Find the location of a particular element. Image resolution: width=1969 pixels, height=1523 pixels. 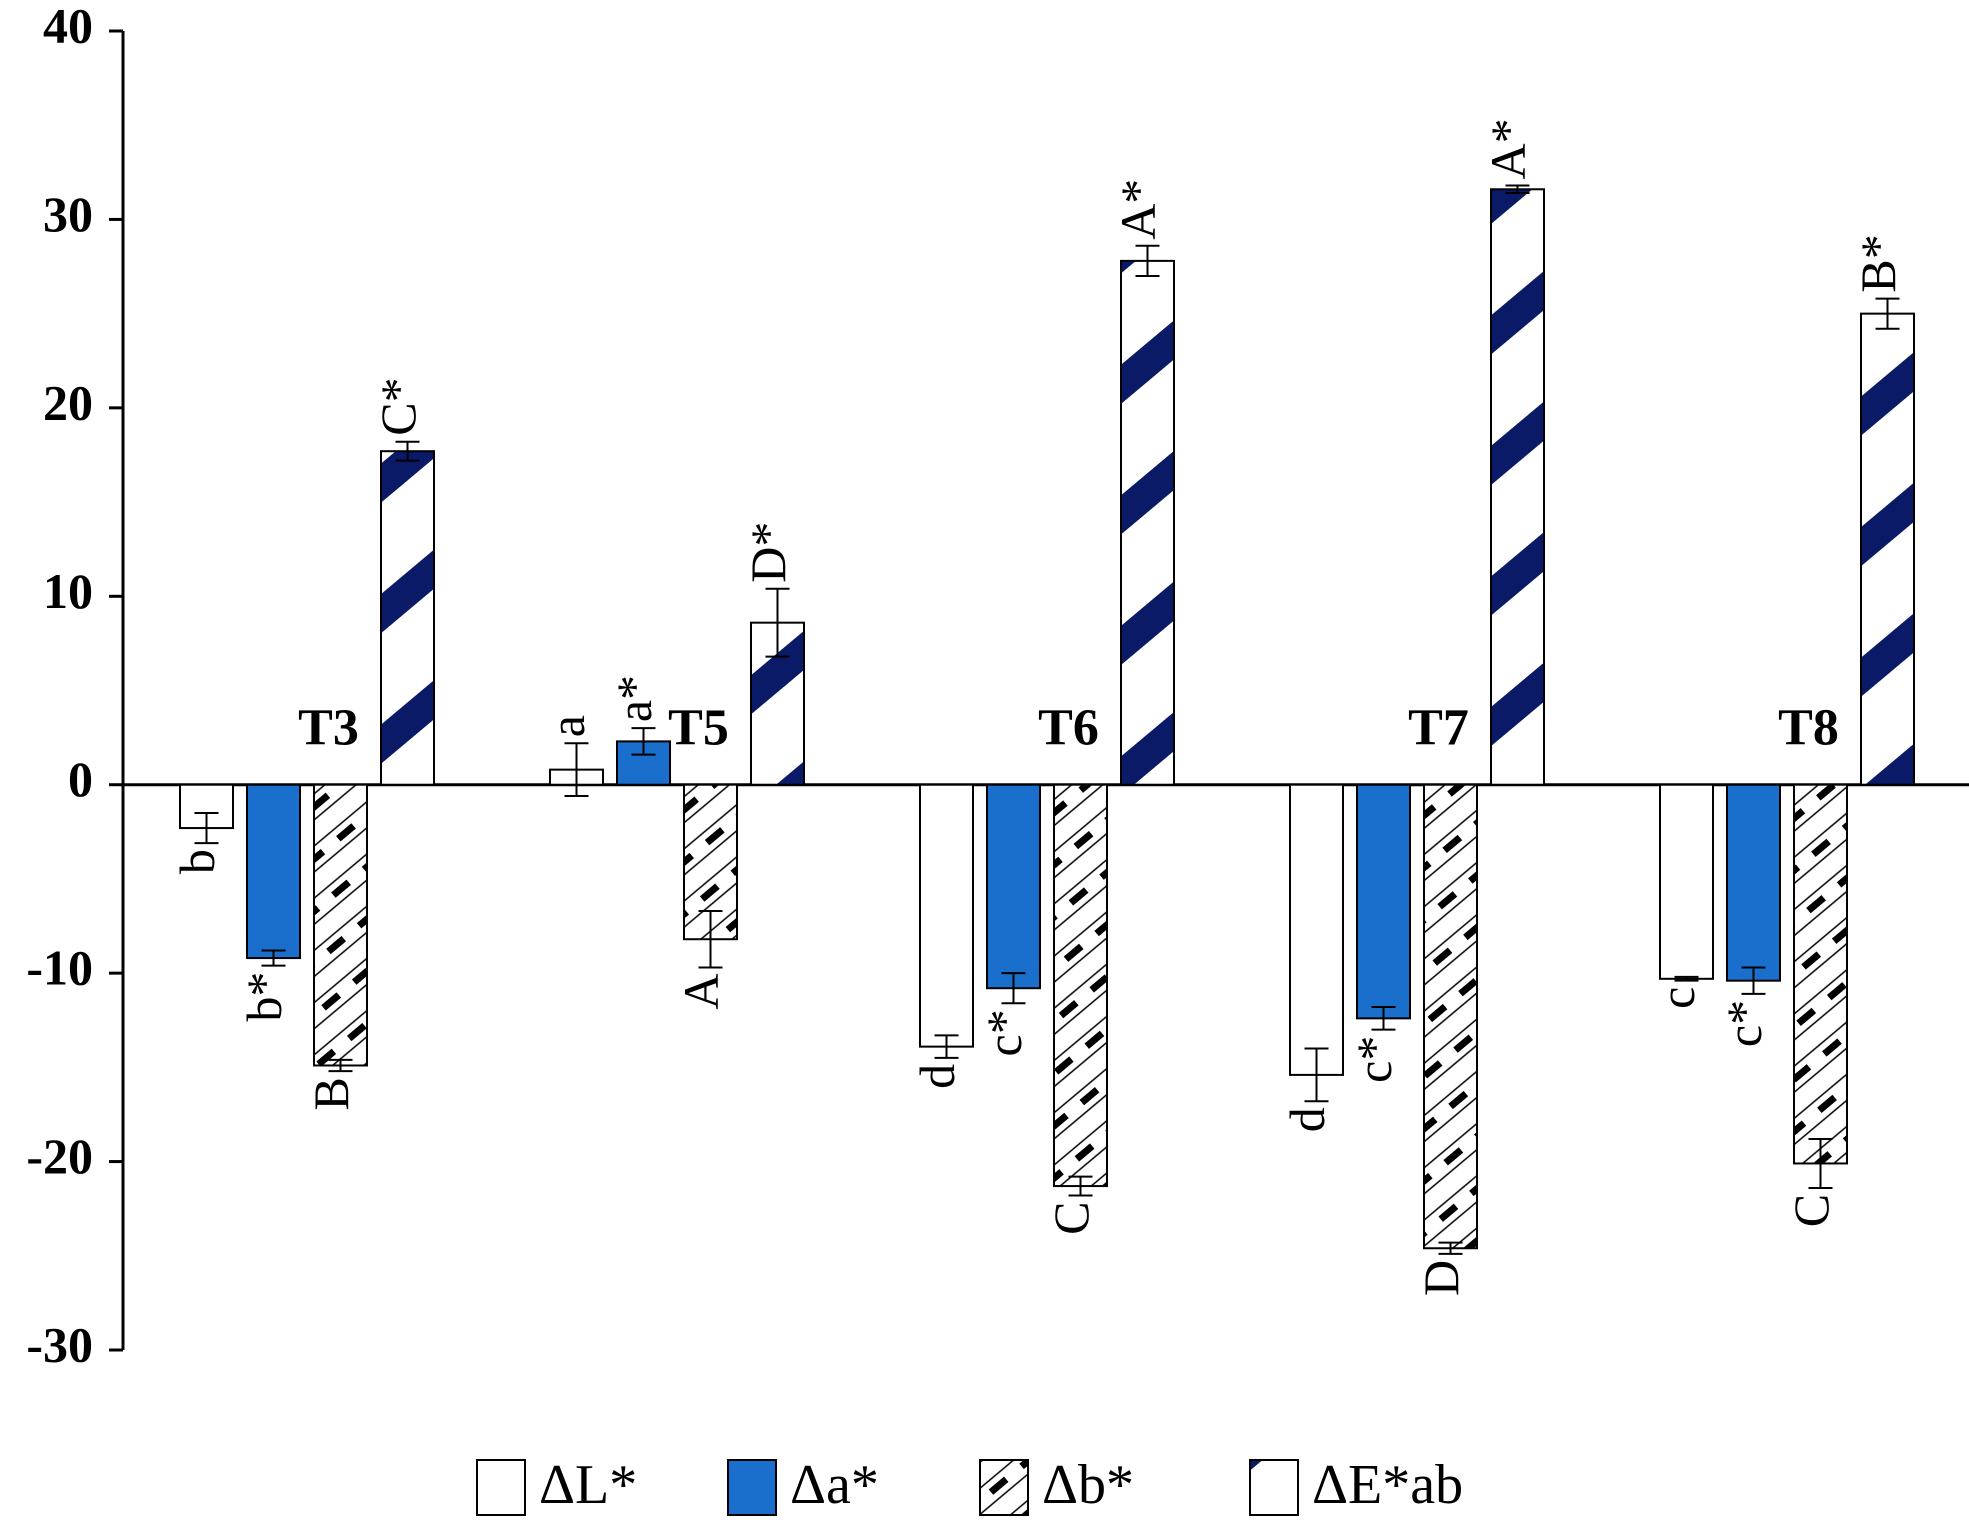

significance-label: A is located at coordinates (701, 991).